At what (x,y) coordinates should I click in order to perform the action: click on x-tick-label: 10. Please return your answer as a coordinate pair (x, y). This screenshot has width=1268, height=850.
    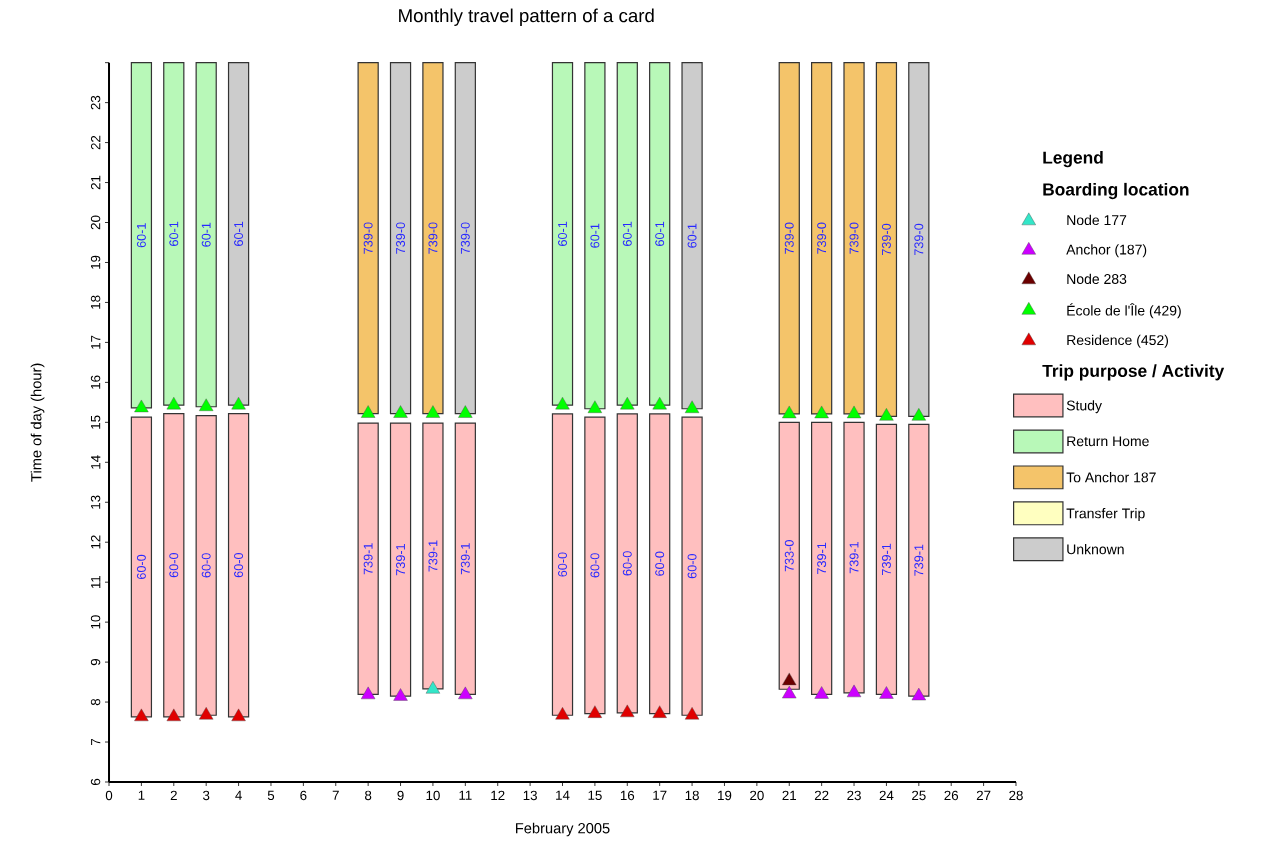
    Looking at the image, I should click on (433, 795).